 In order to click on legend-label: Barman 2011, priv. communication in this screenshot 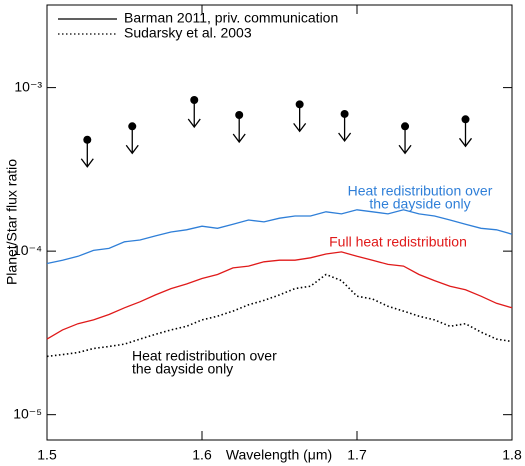, I will do `click(231, 18)`.